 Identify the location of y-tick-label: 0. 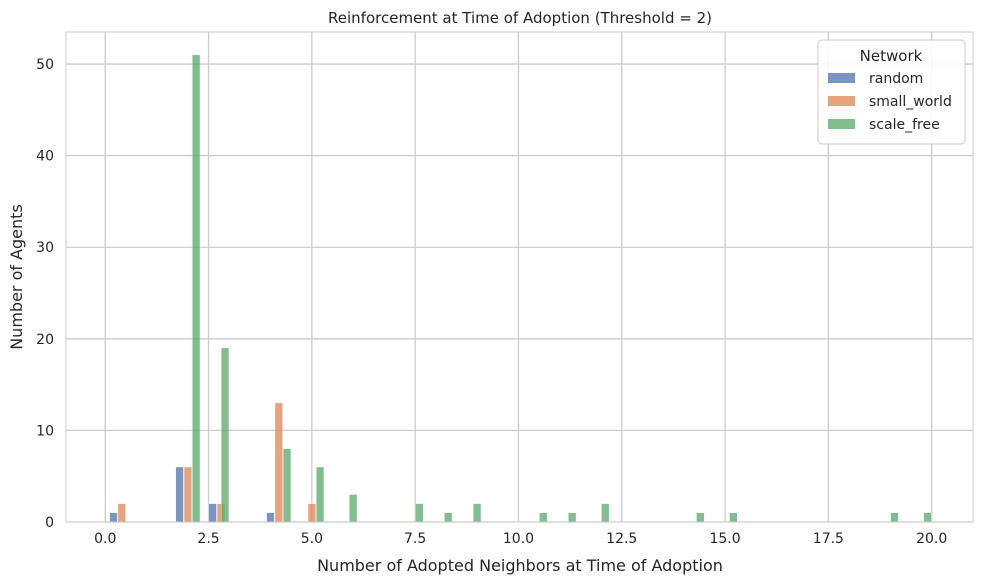
(49, 523).